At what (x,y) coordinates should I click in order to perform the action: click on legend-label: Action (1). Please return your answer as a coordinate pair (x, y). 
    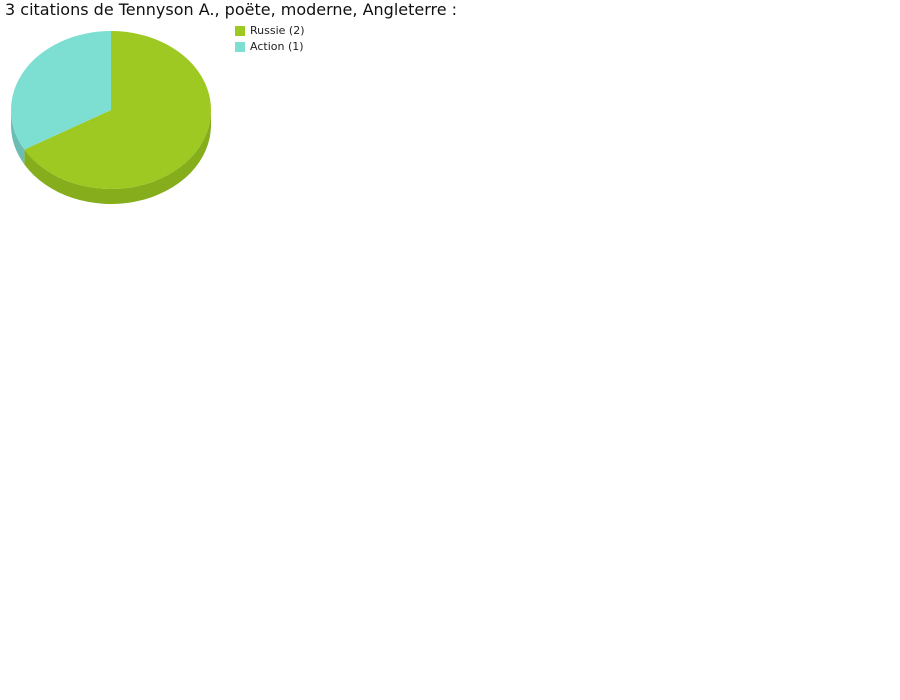
    Looking at the image, I should click on (277, 46).